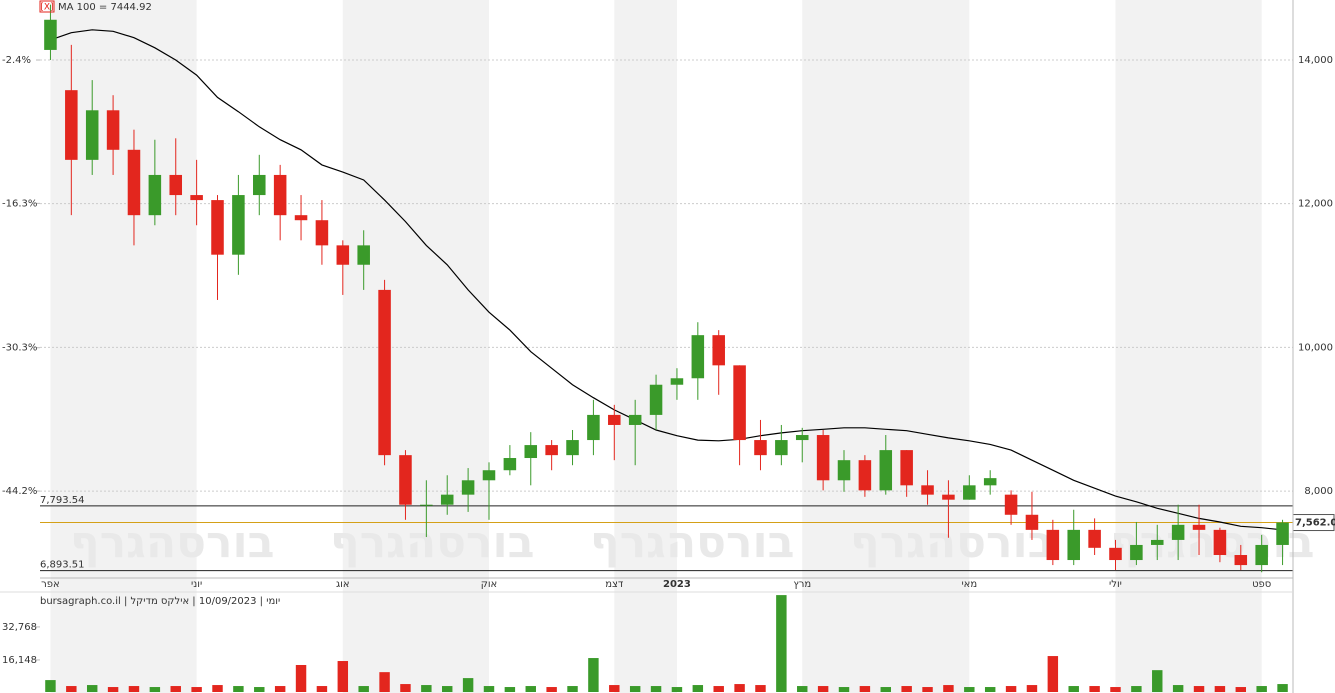 The width and height of the screenshot is (1335, 693). Describe the element at coordinates (19, 660) in the screenshot. I see `volume-tick-label: 16,148` at that location.